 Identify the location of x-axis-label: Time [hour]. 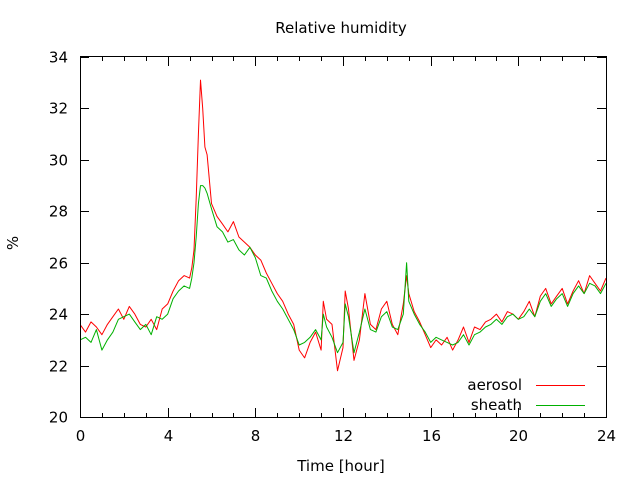
(340, 466).